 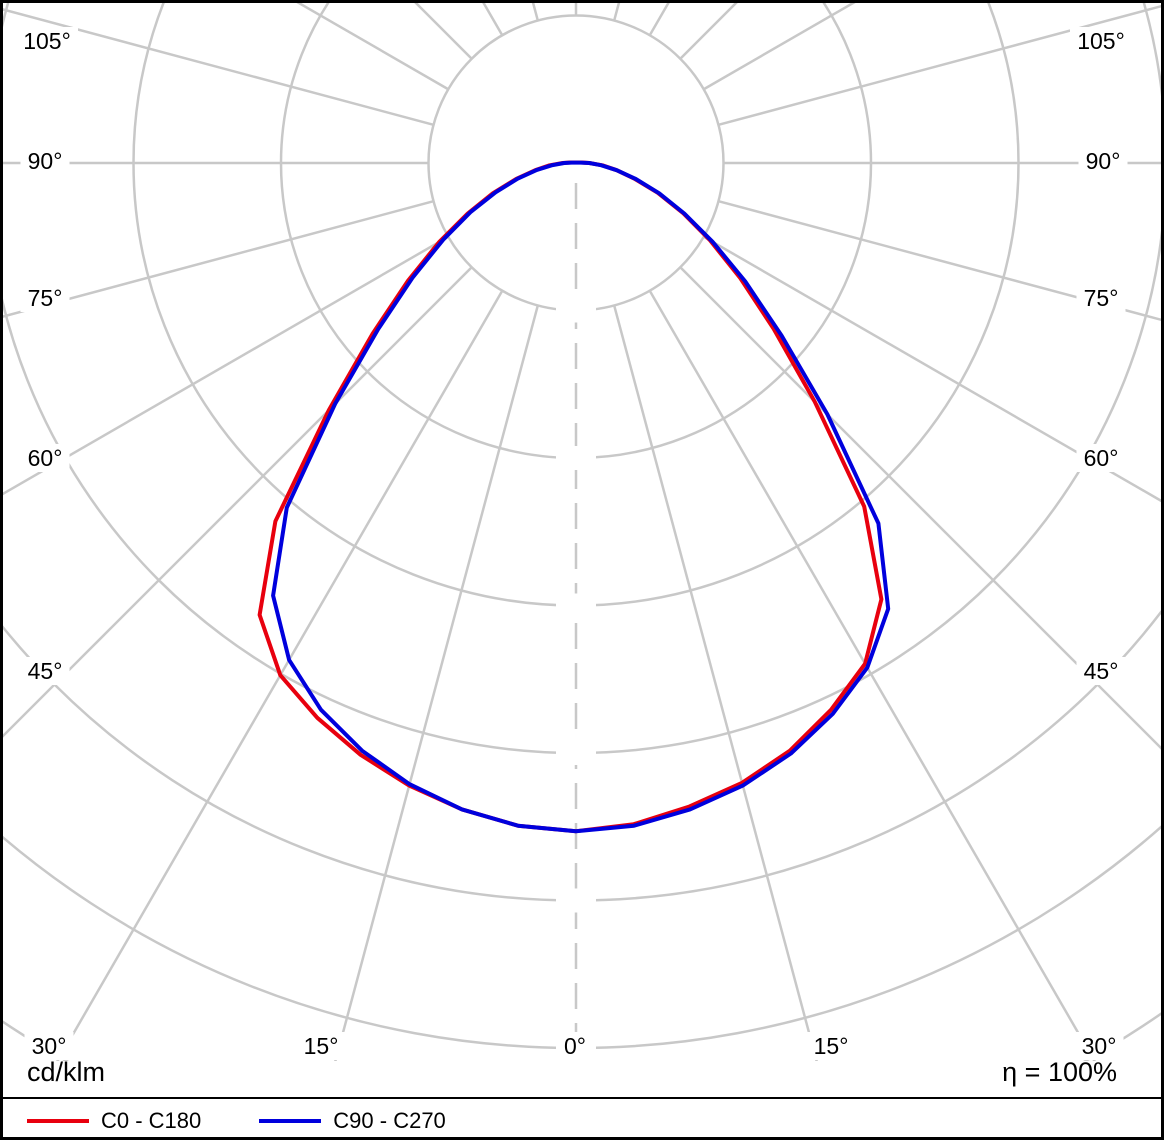 What do you see at coordinates (582, 1098) in the screenshot?
I see `footer-divider` at bounding box center [582, 1098].